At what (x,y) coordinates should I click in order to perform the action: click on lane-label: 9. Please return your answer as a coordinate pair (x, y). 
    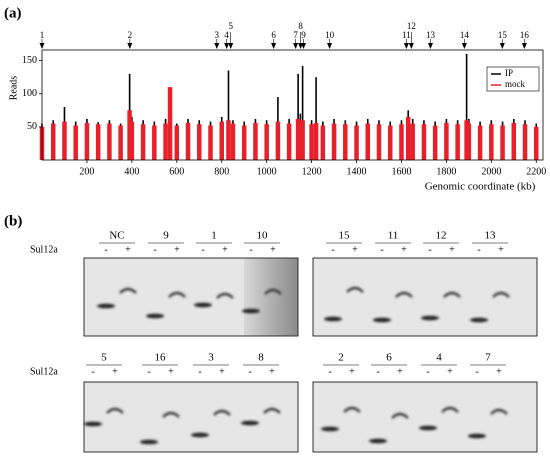
    Looking at the image, I should click on (166, 236).